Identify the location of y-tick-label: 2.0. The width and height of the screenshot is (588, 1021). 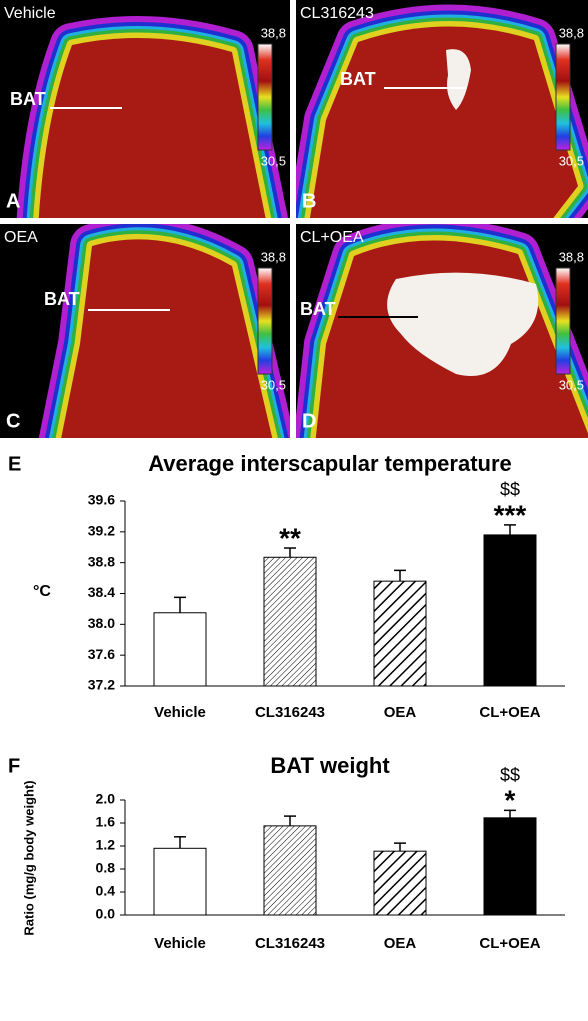
(106, 799).